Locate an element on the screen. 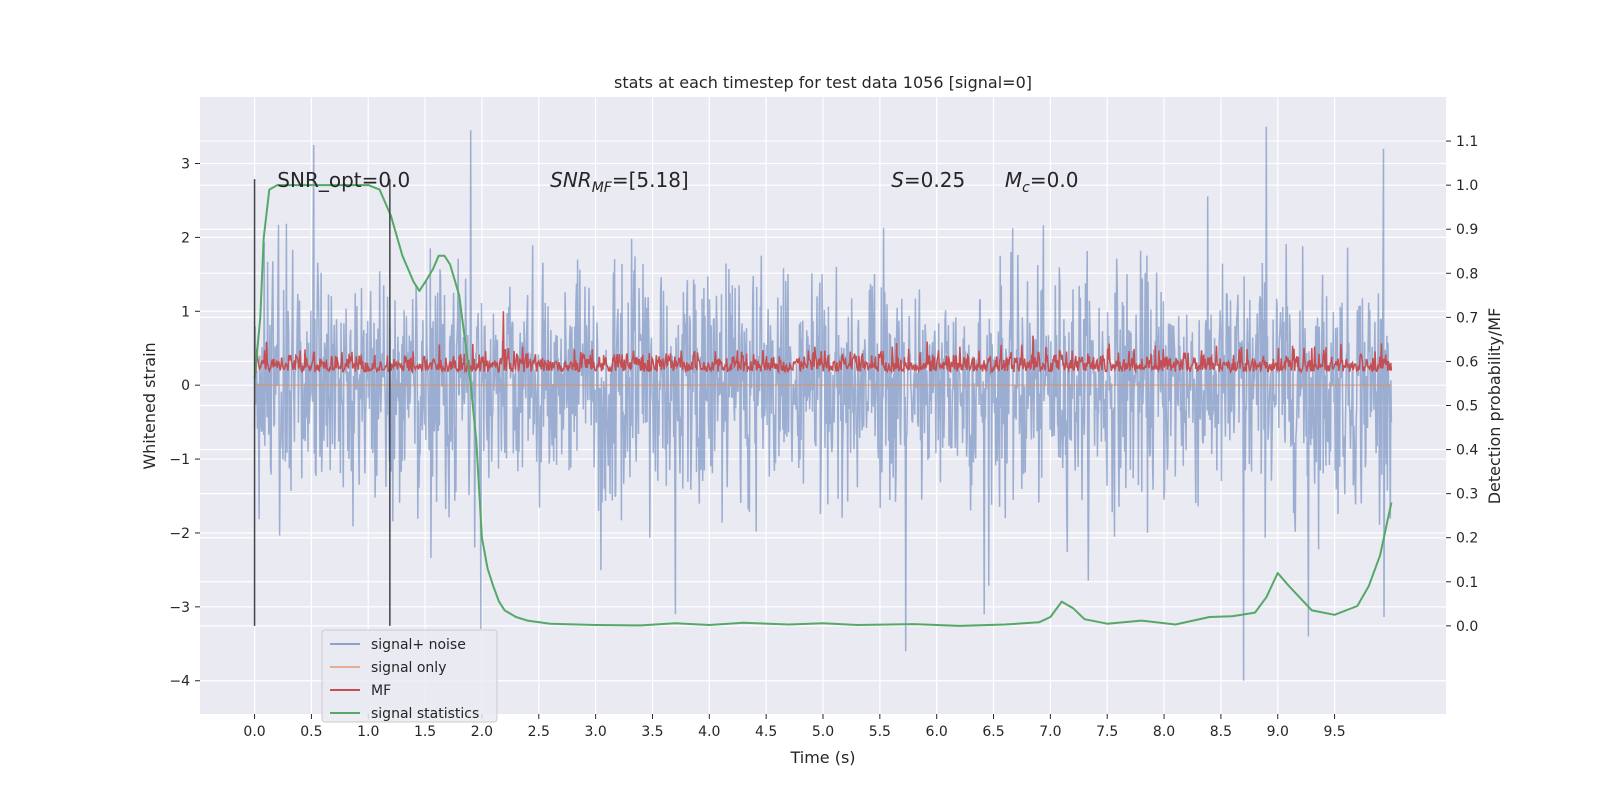 Image resolution: width=1600 pixels, height=800 pixels. y-tick-label: −1 is located at coordinates (179, 460).